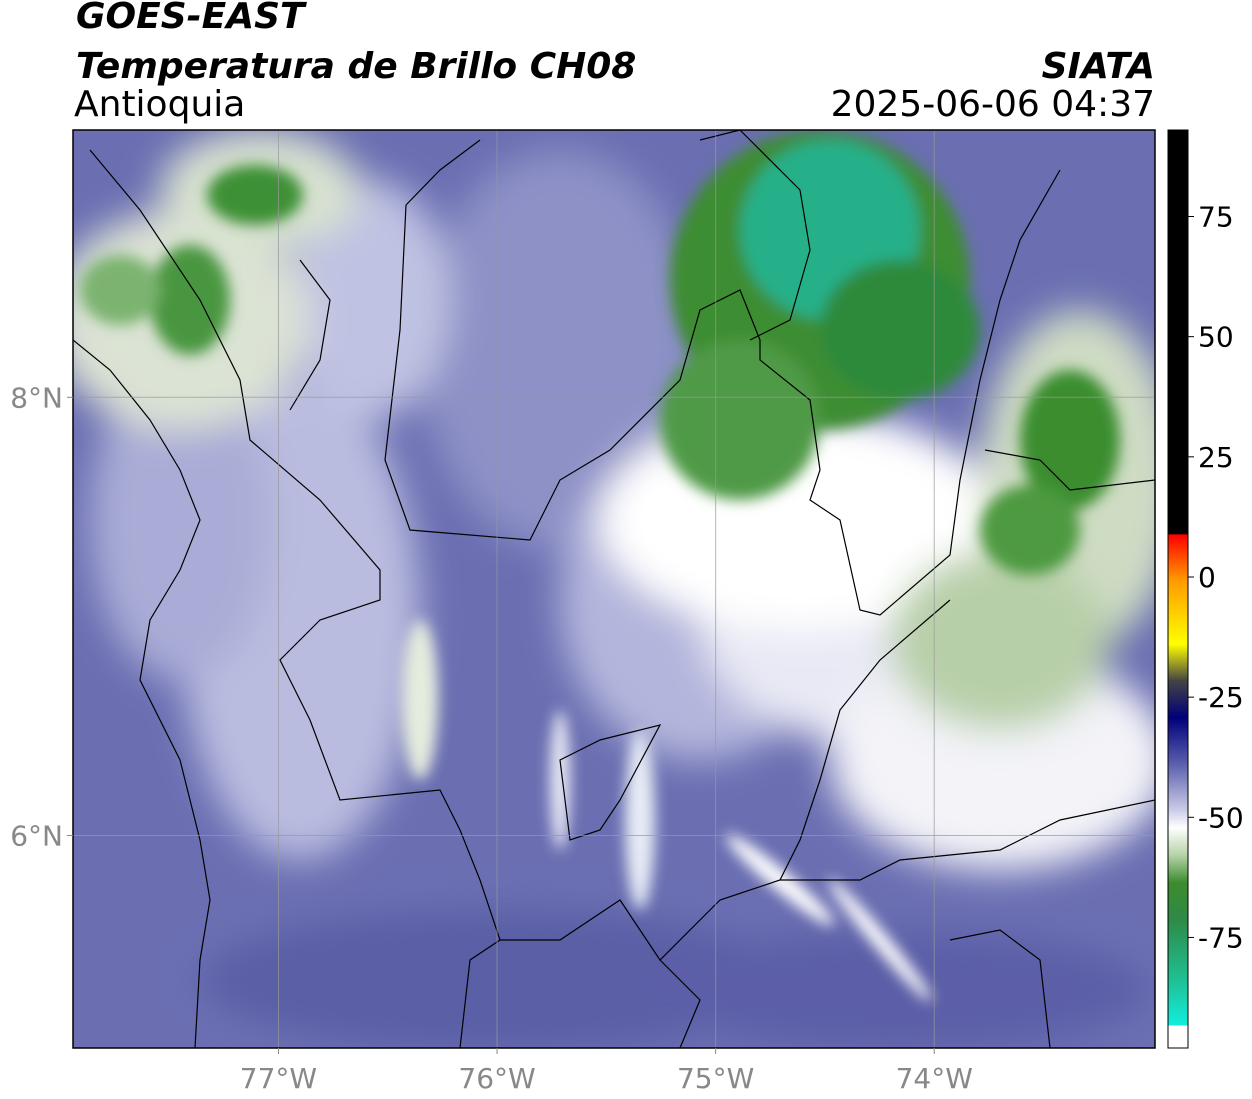 The height and width of the screenshot is (1099, 1252). What do you see at coordinates (356, 66) in the screenshot?
I see `subtitle: Temperatura de Brillo CH08` at bounding box center [356, 66].